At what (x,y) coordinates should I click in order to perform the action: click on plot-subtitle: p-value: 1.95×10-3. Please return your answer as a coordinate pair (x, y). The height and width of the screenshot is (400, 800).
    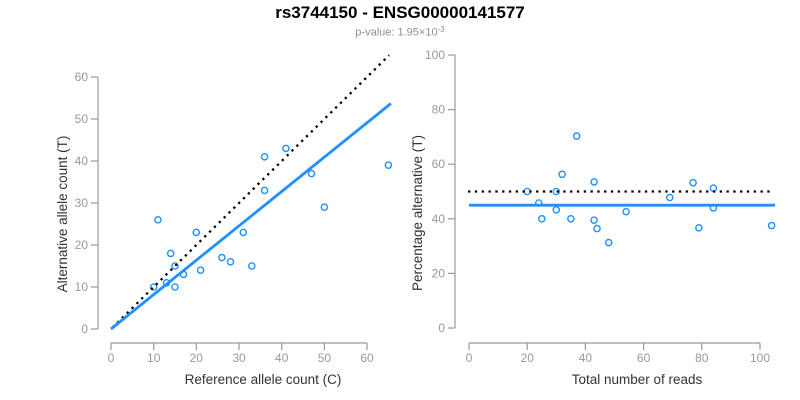
    Looking at the image, I should click on (400, 31).